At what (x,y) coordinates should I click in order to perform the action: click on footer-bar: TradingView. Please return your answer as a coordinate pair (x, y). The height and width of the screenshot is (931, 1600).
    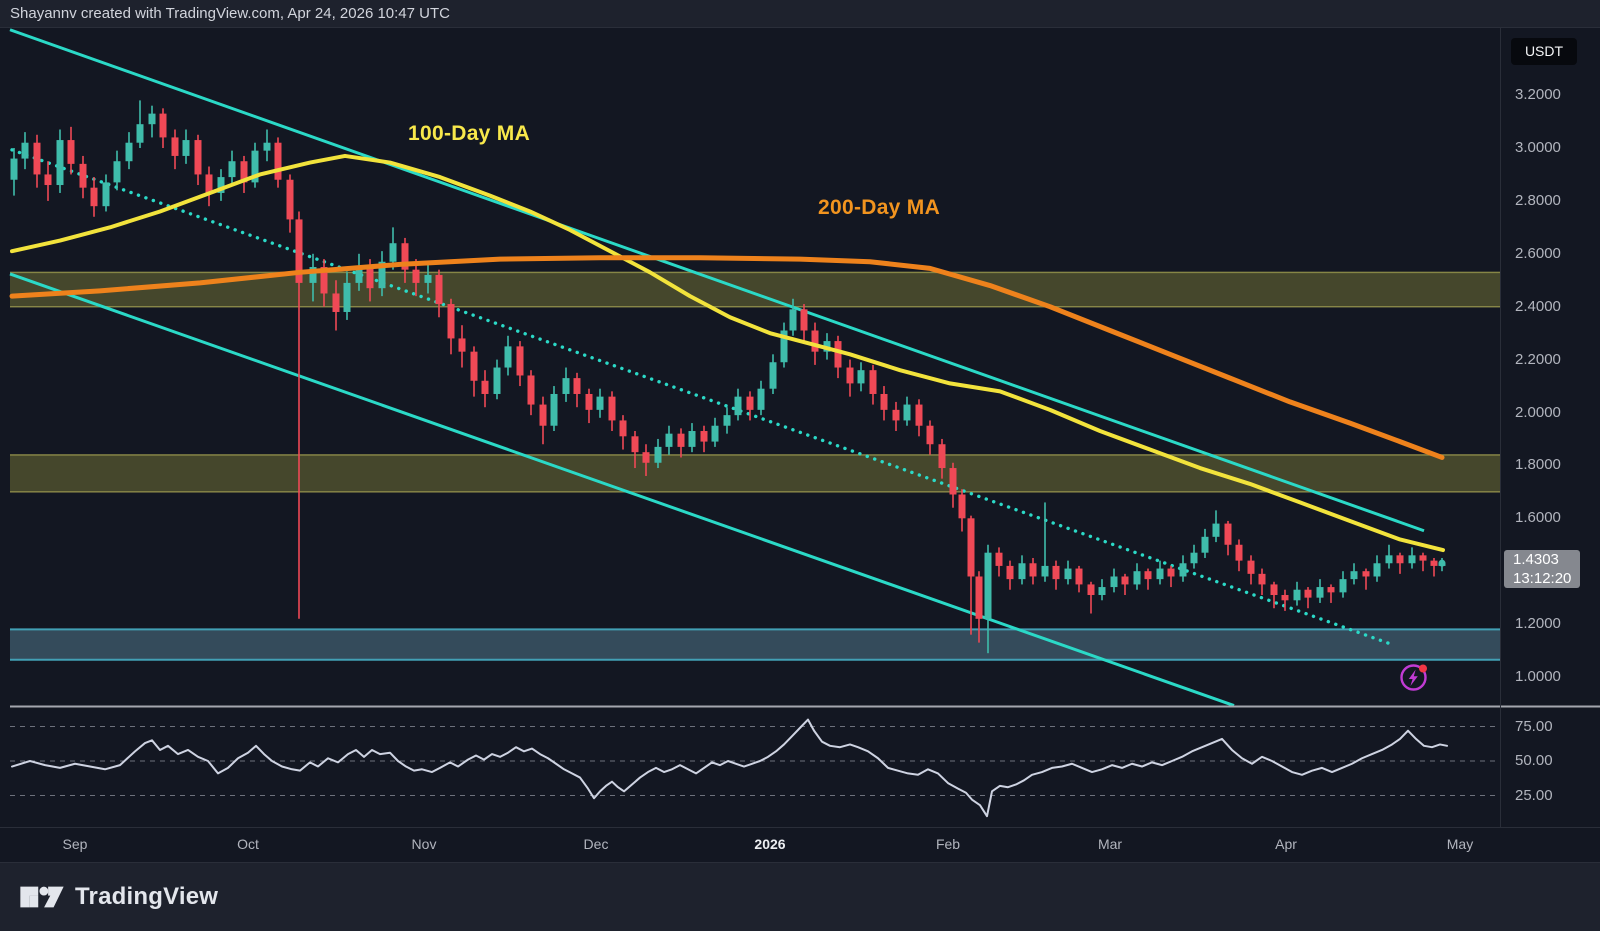
    Looking at the image, I should click on (800, 896).